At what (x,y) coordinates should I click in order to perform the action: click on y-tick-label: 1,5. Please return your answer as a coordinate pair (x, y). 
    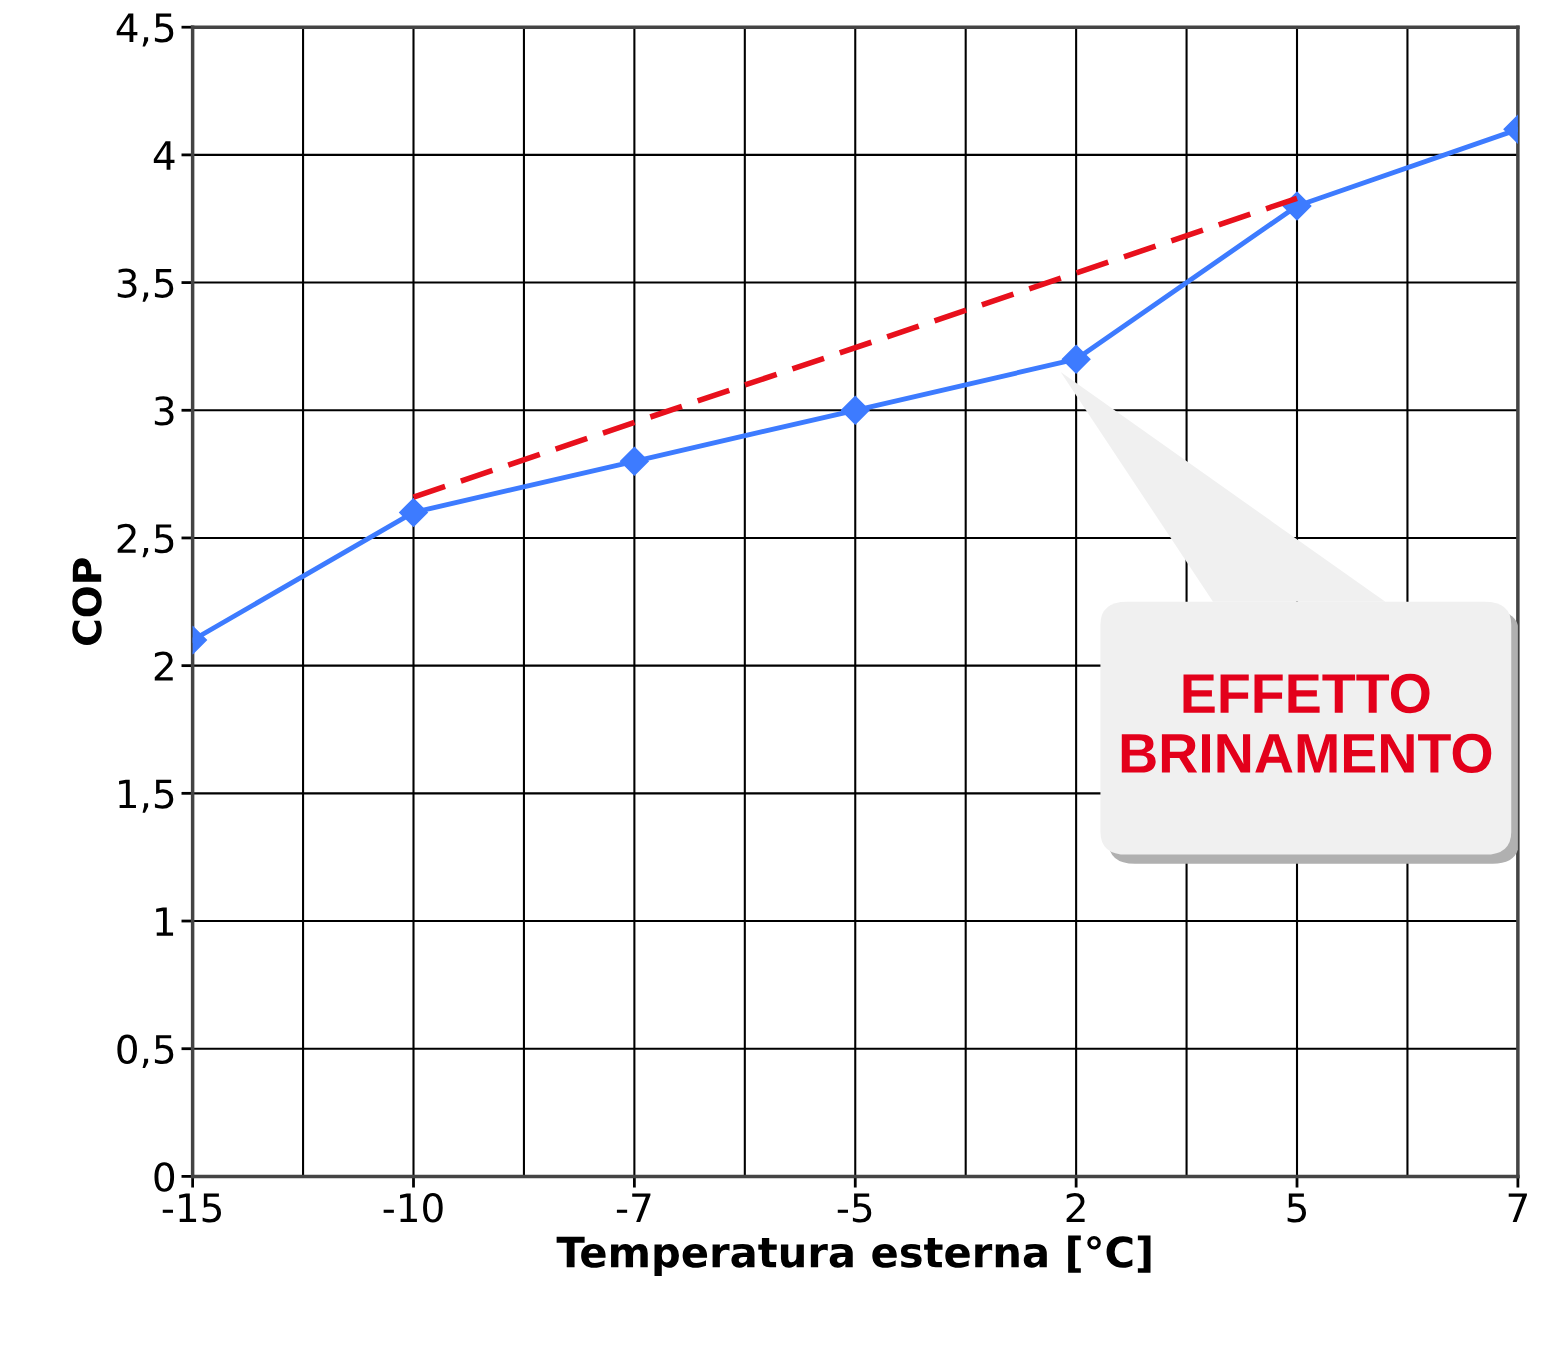
    Looking at the image, I should click on (146, 796).